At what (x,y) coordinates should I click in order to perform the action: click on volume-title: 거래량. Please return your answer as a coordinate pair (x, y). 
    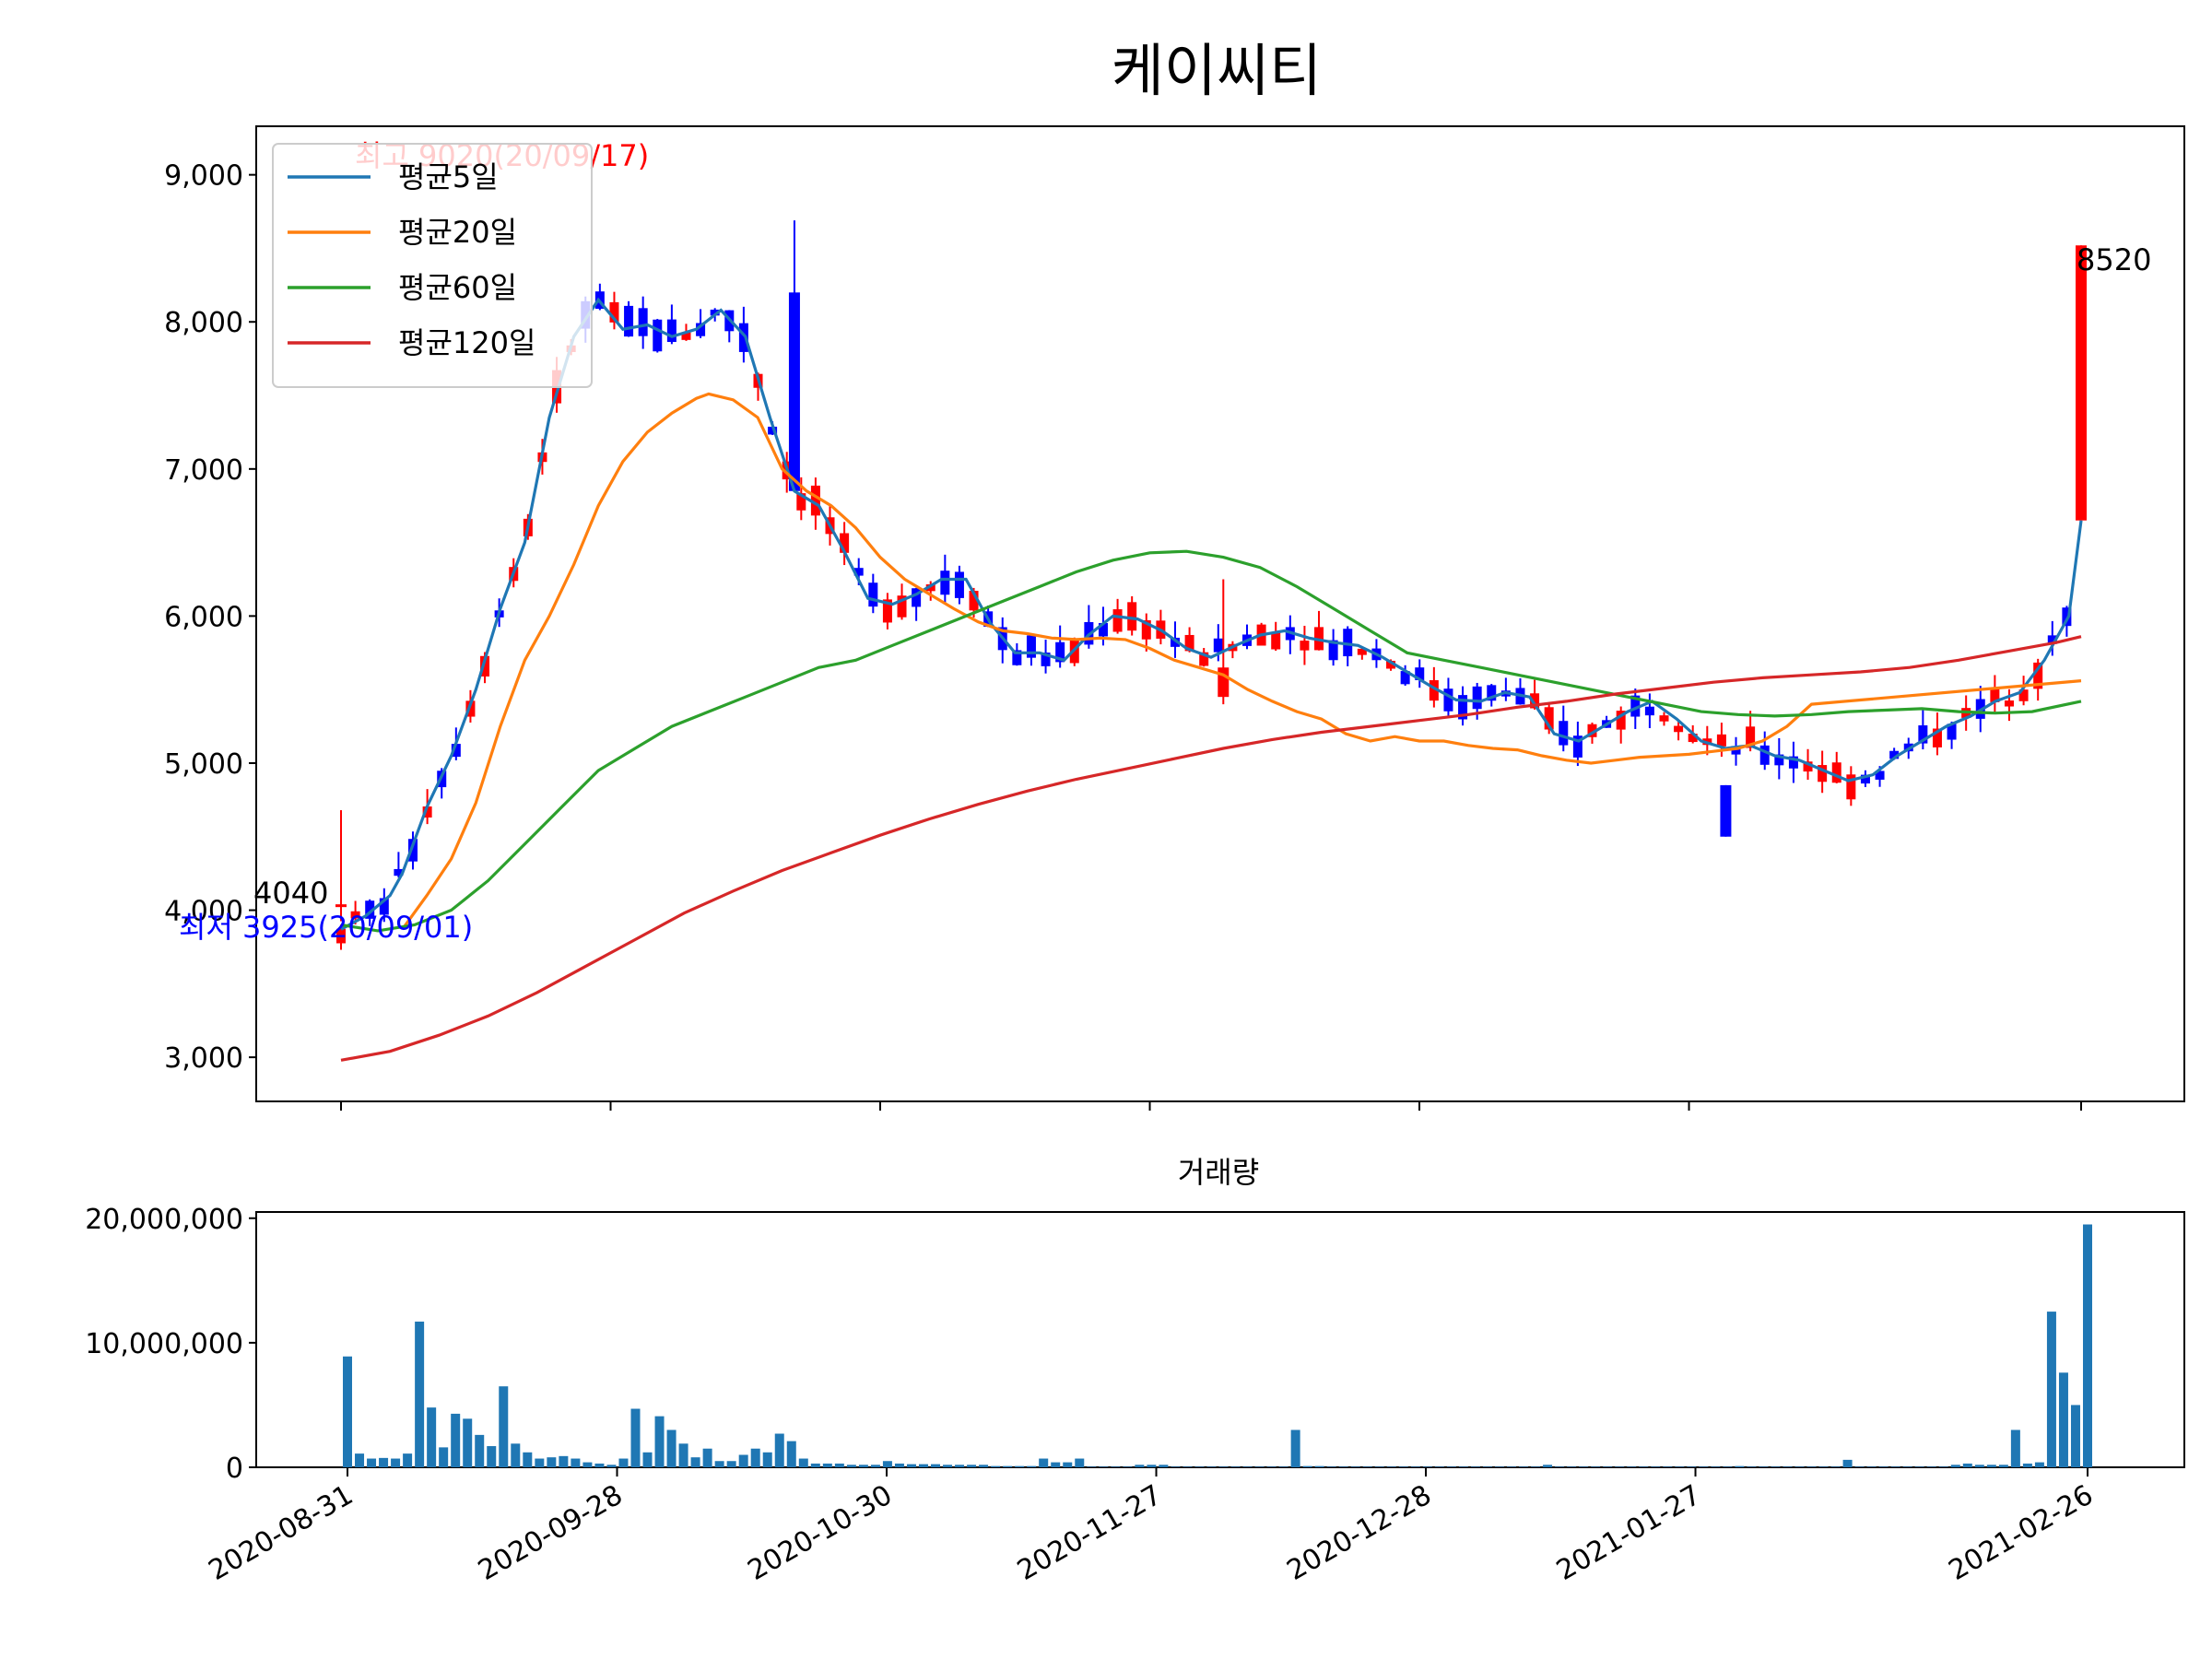
    Looking at the image, I should click on (1218, 1172).